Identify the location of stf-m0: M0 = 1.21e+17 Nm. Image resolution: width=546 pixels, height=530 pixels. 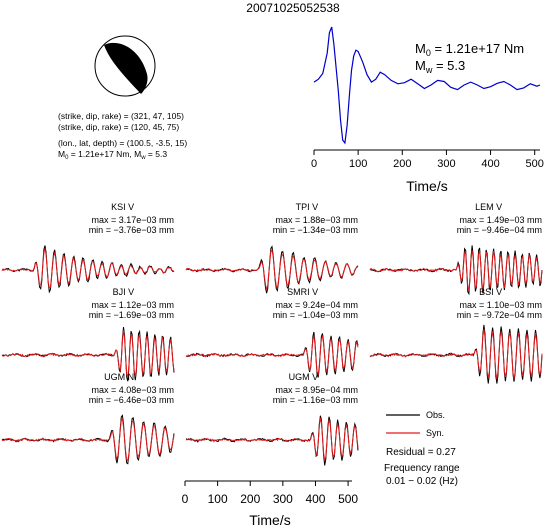
(469, 49).